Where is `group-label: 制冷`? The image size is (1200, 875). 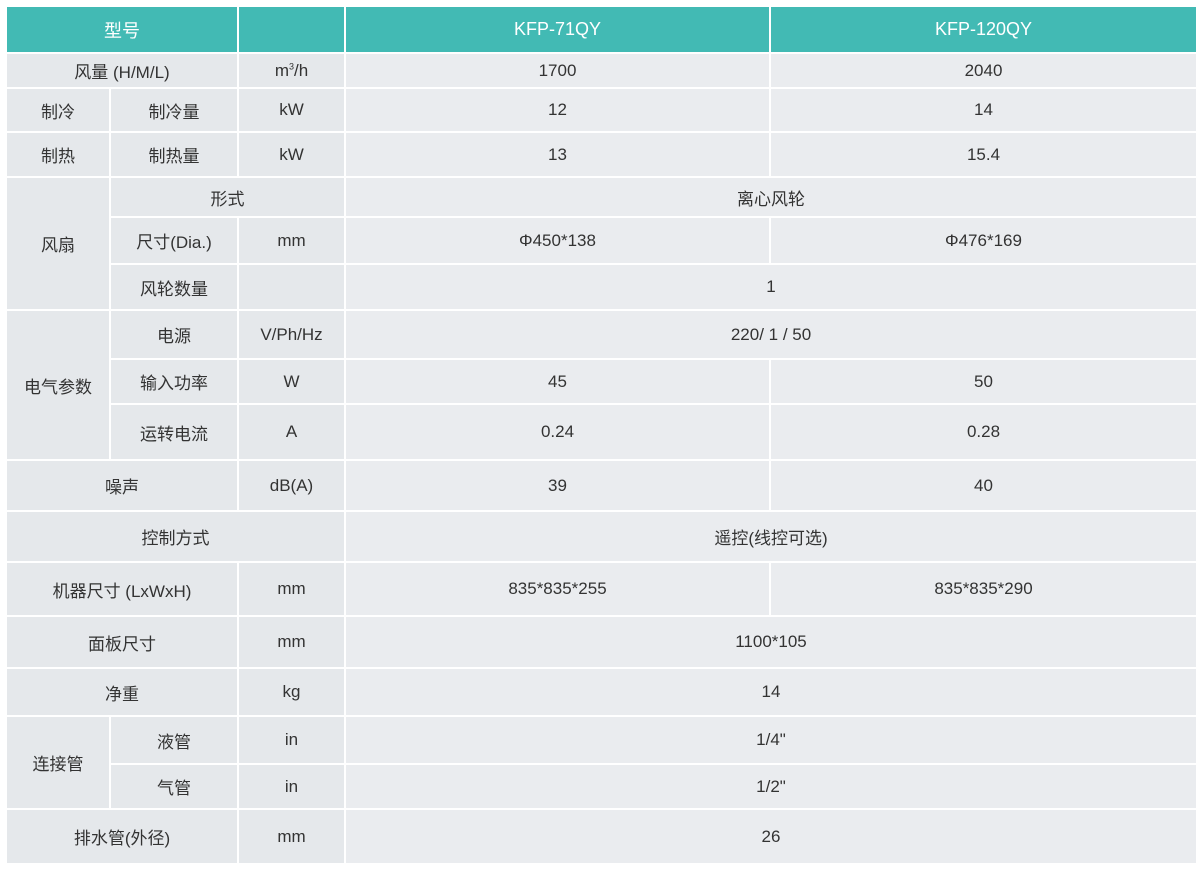
group-label: 制冷 is located at coordinates (58, 110).